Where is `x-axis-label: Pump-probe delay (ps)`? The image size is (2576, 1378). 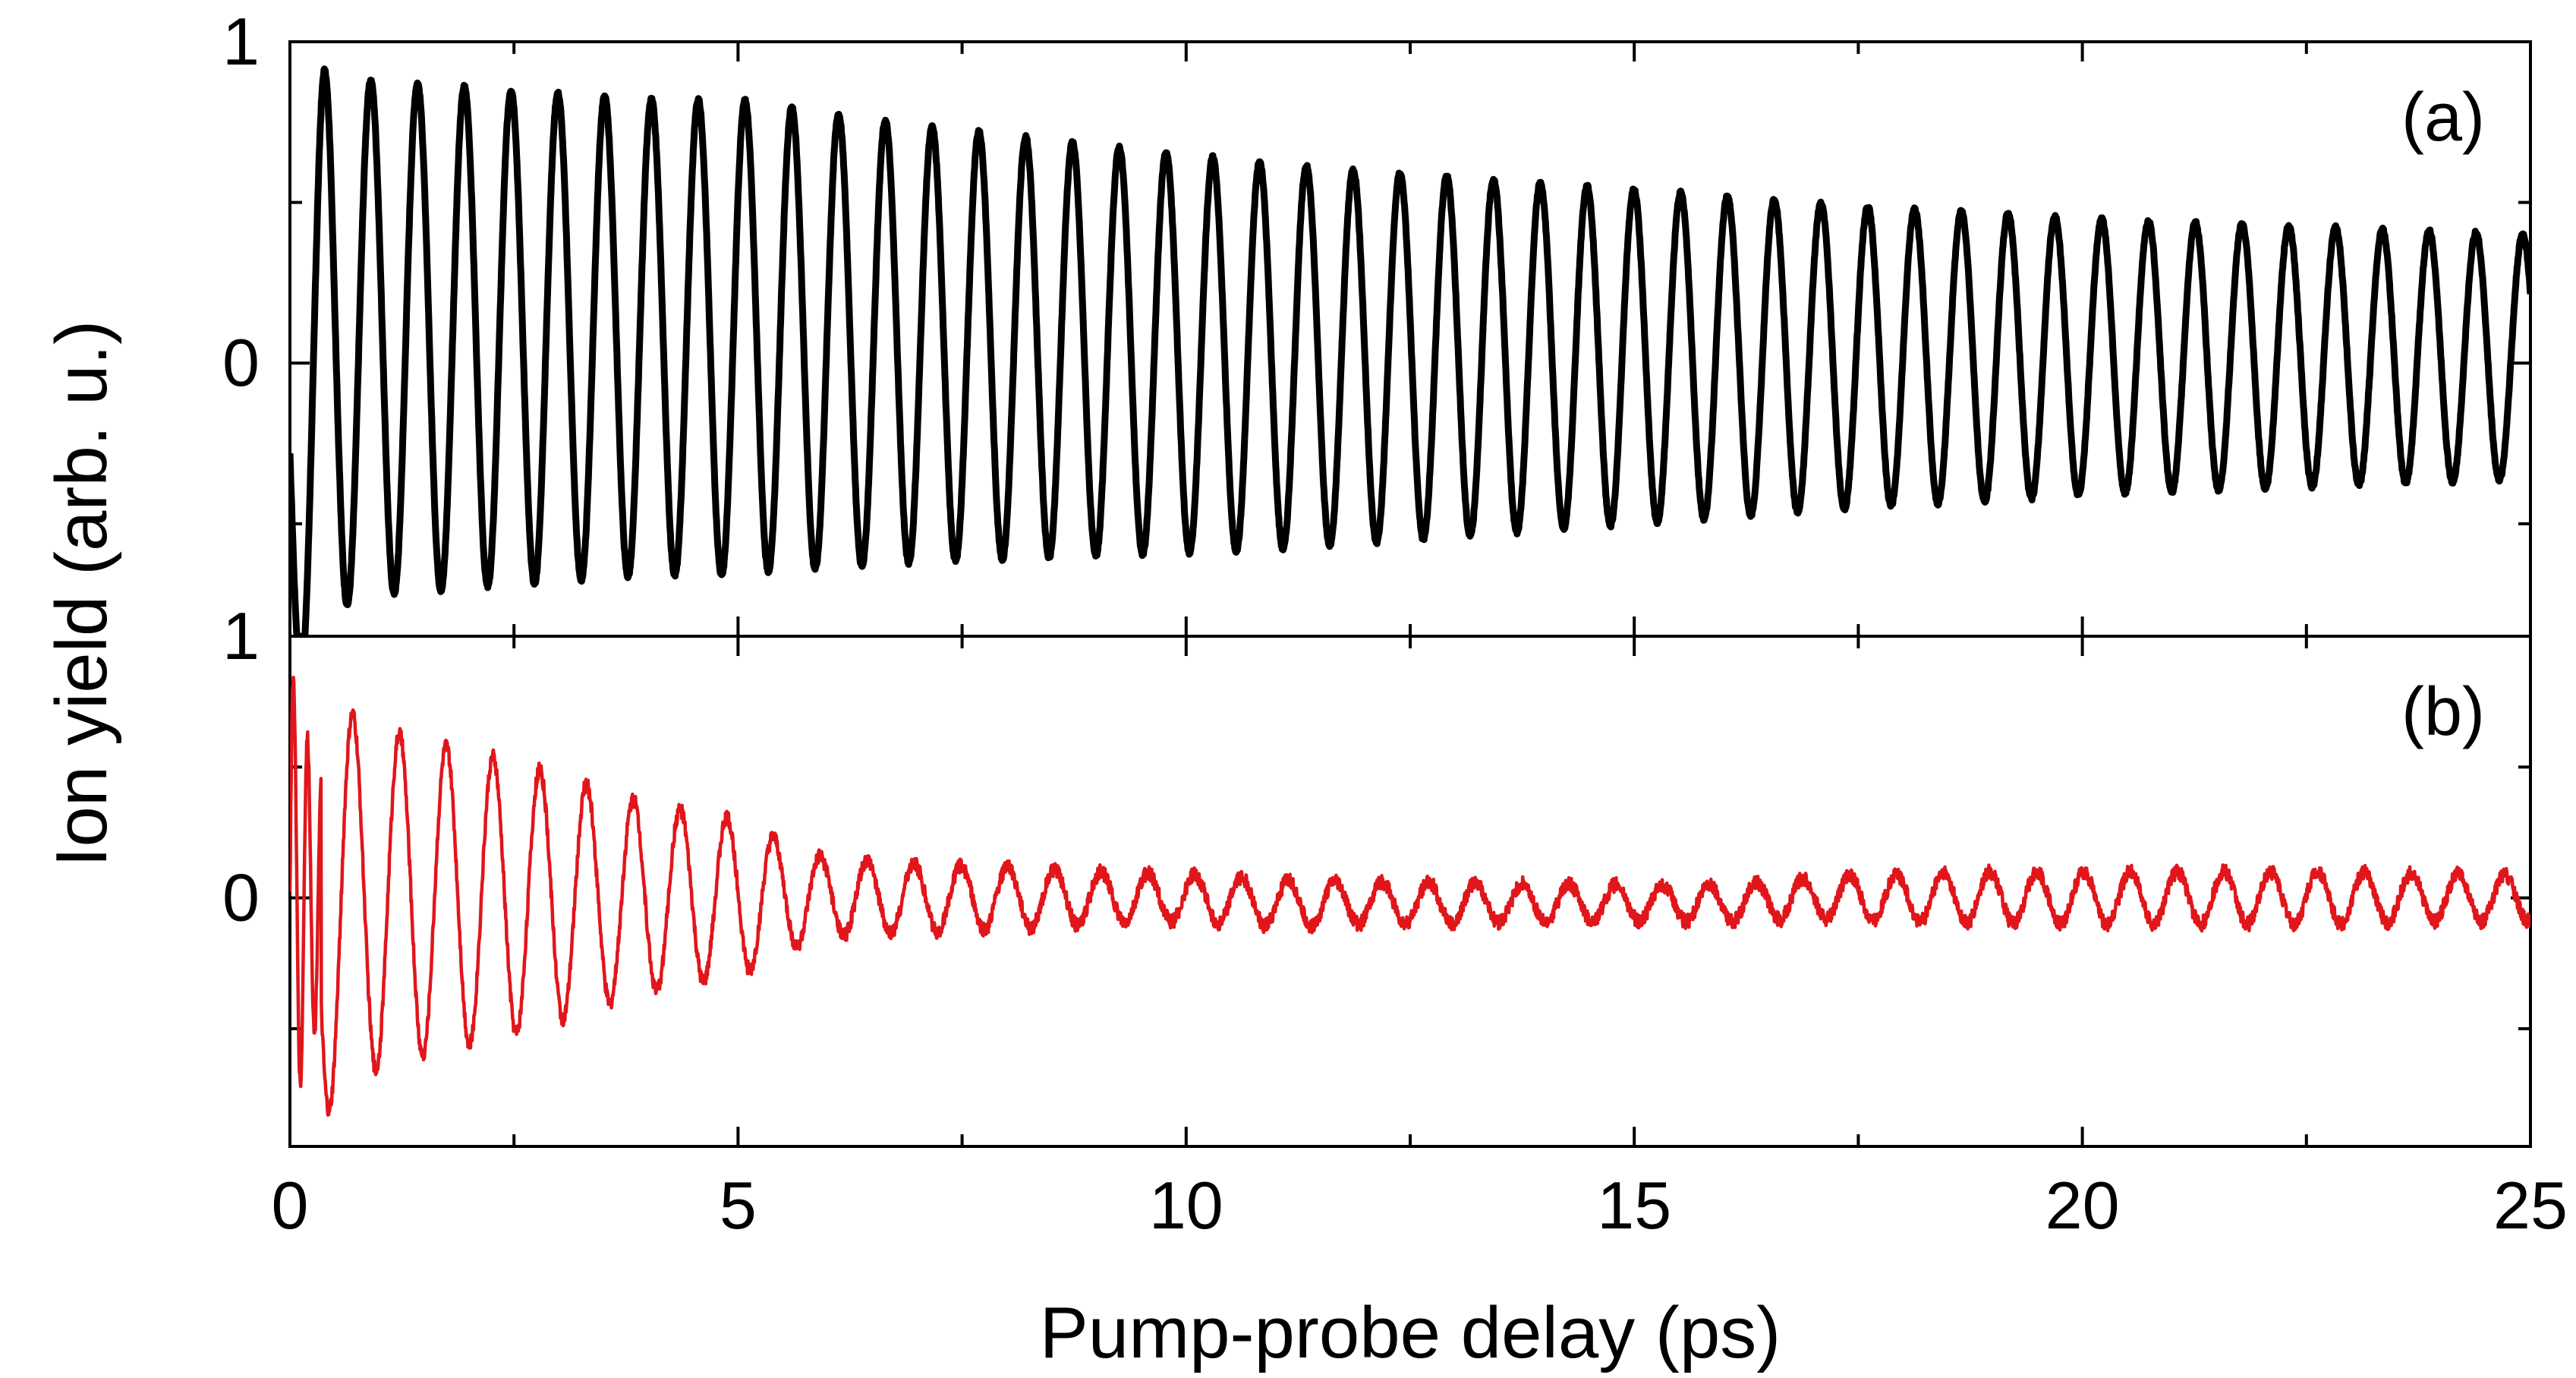
x-axis-label: Pump-probe delay (ps) is located at coordinates (1410, 1332).